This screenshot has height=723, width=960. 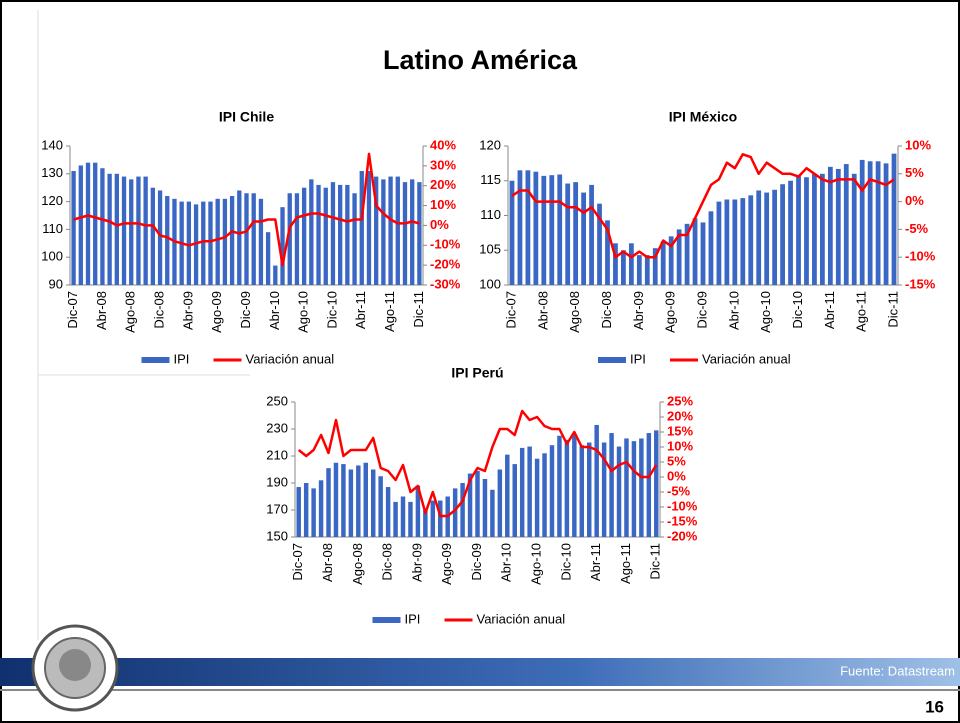 What do you see at coordinates (612, 360) in the screenshot?
I see `legend-swatch` at bounding box center [612, 360].